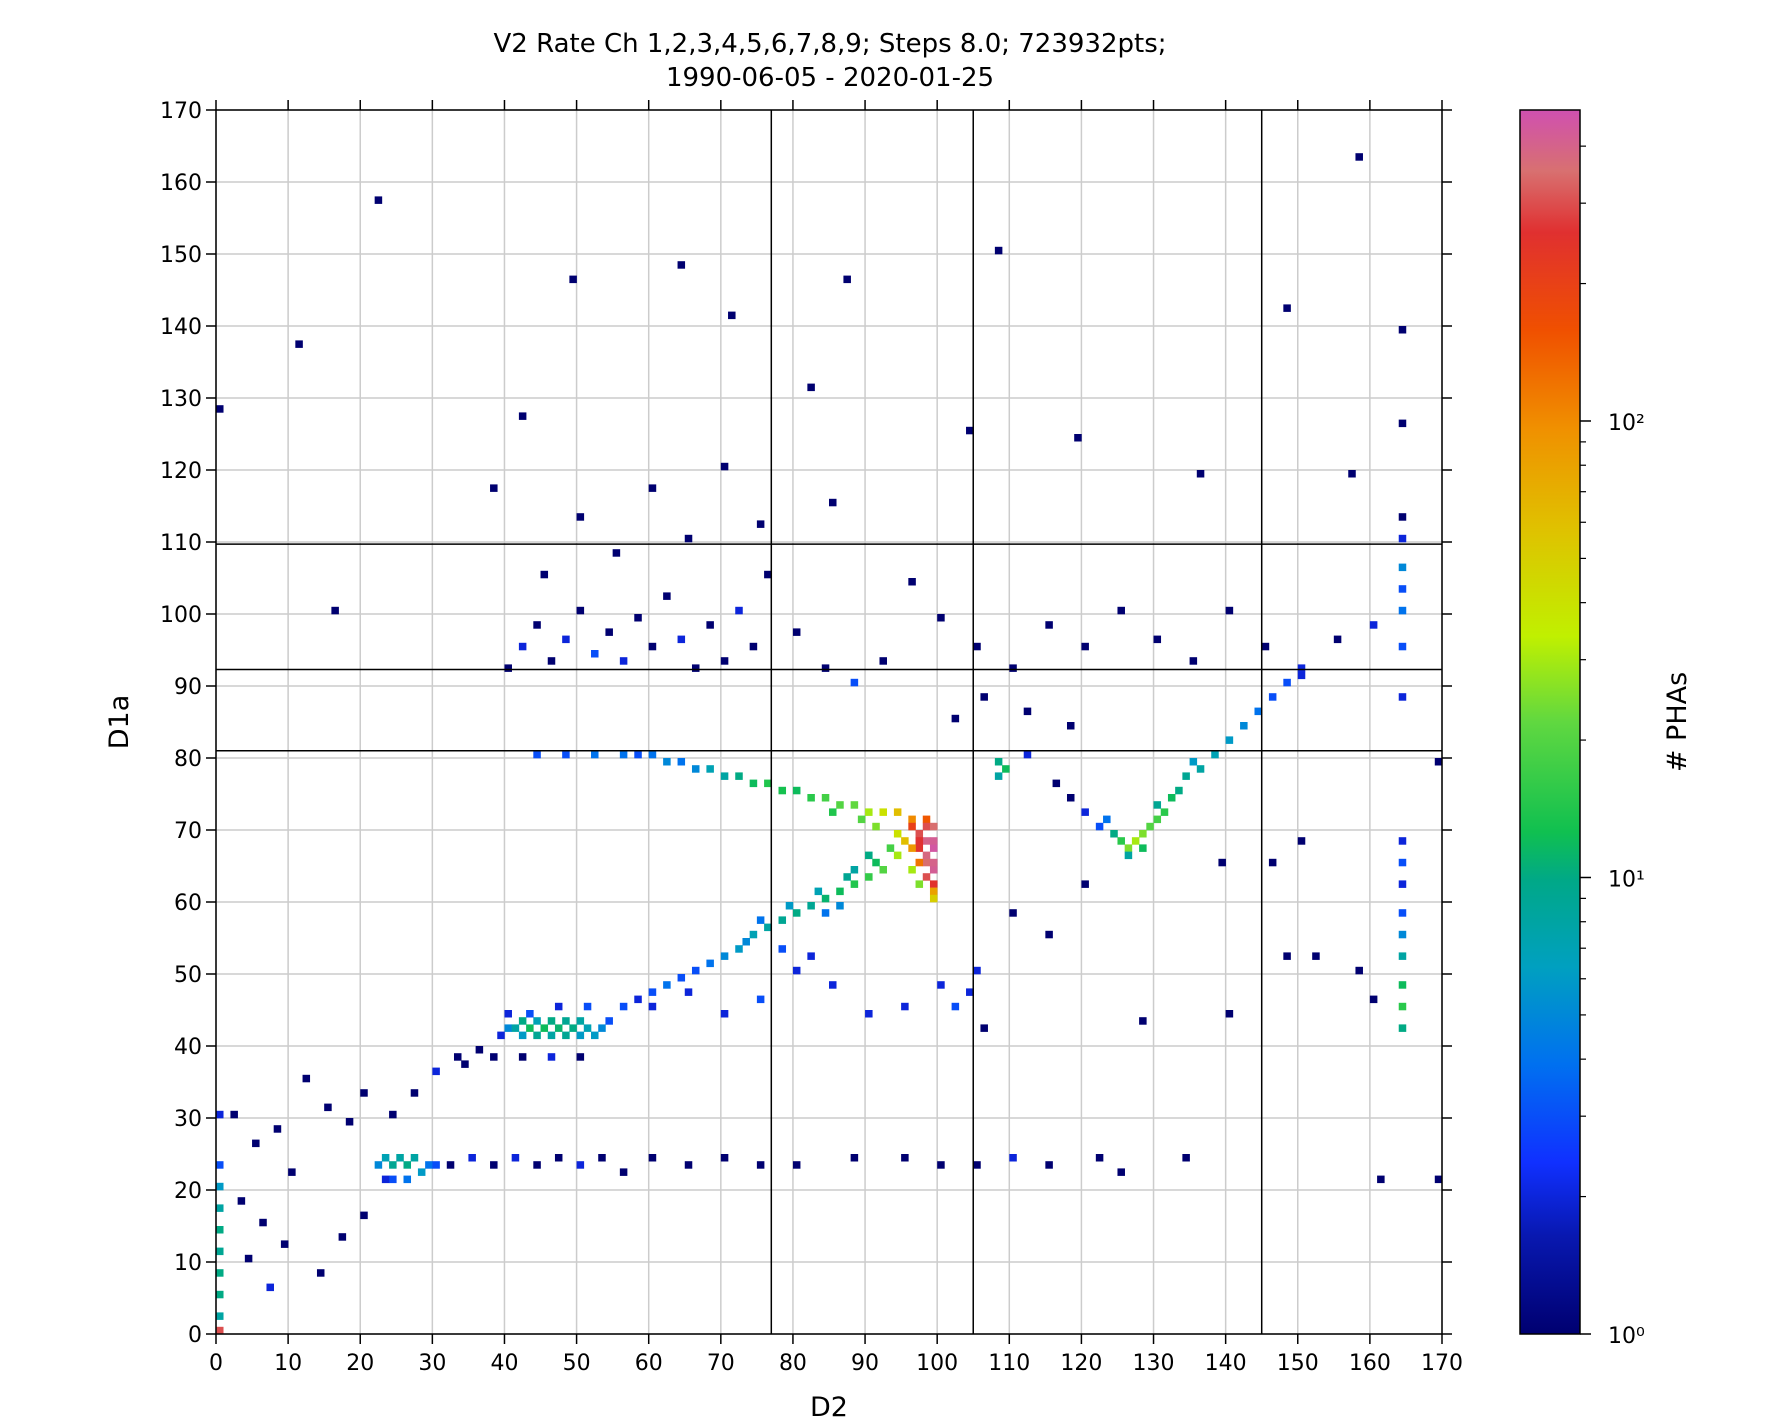 This screenshot has height=1424, width=1780. Describe the element at coordinates (181, 399) in the screenshot. I see `y-tick-label: 130` at that location.